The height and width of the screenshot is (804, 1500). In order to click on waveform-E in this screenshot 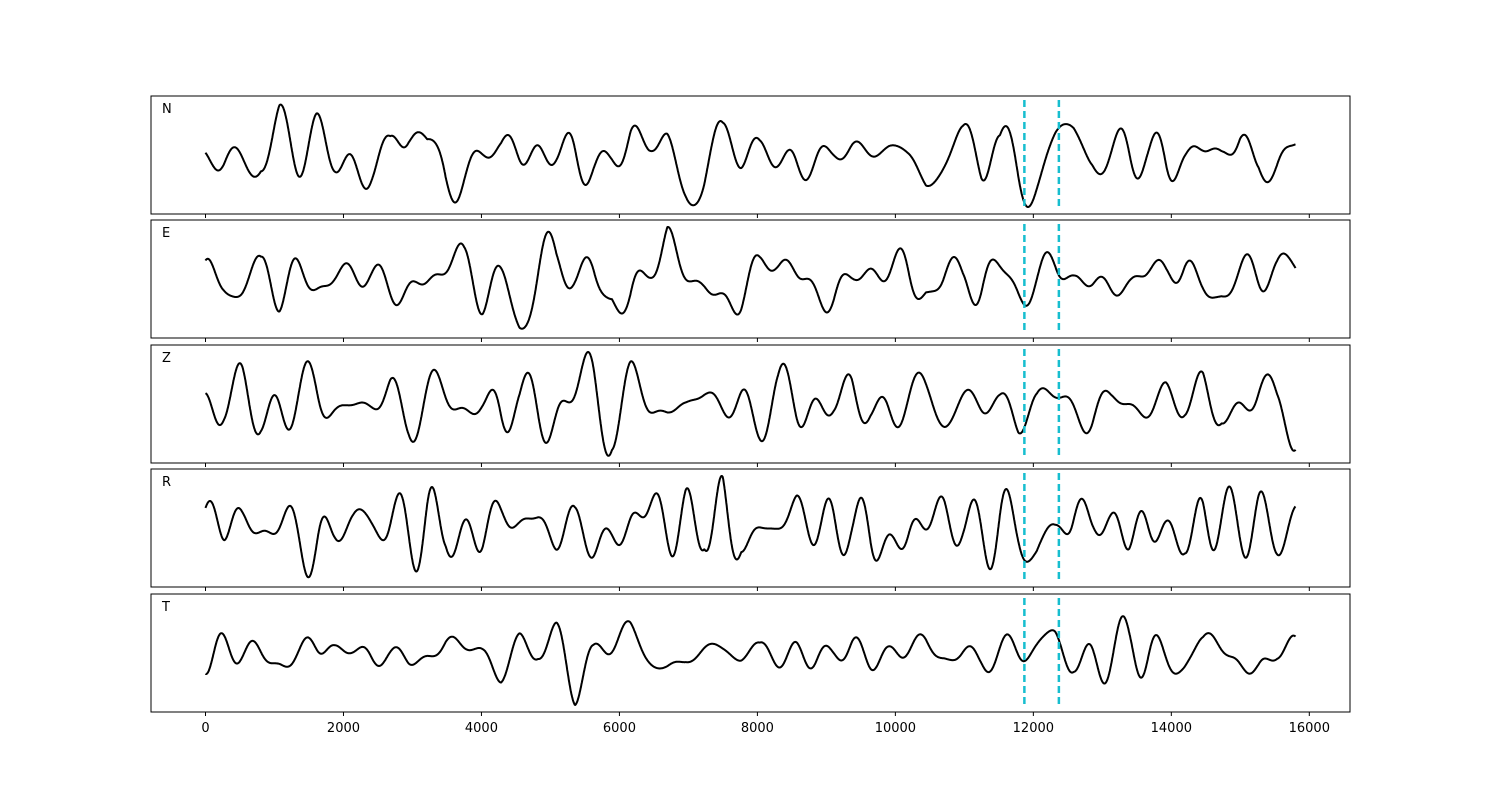, I will do `click(750, 278)`.